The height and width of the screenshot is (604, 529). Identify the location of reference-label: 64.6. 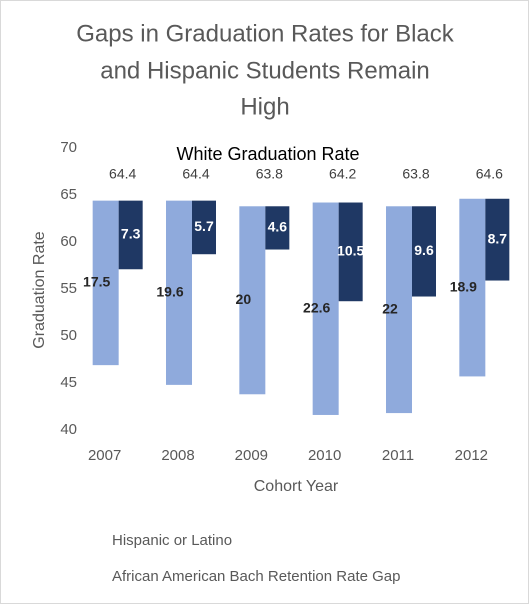
(489, 174).